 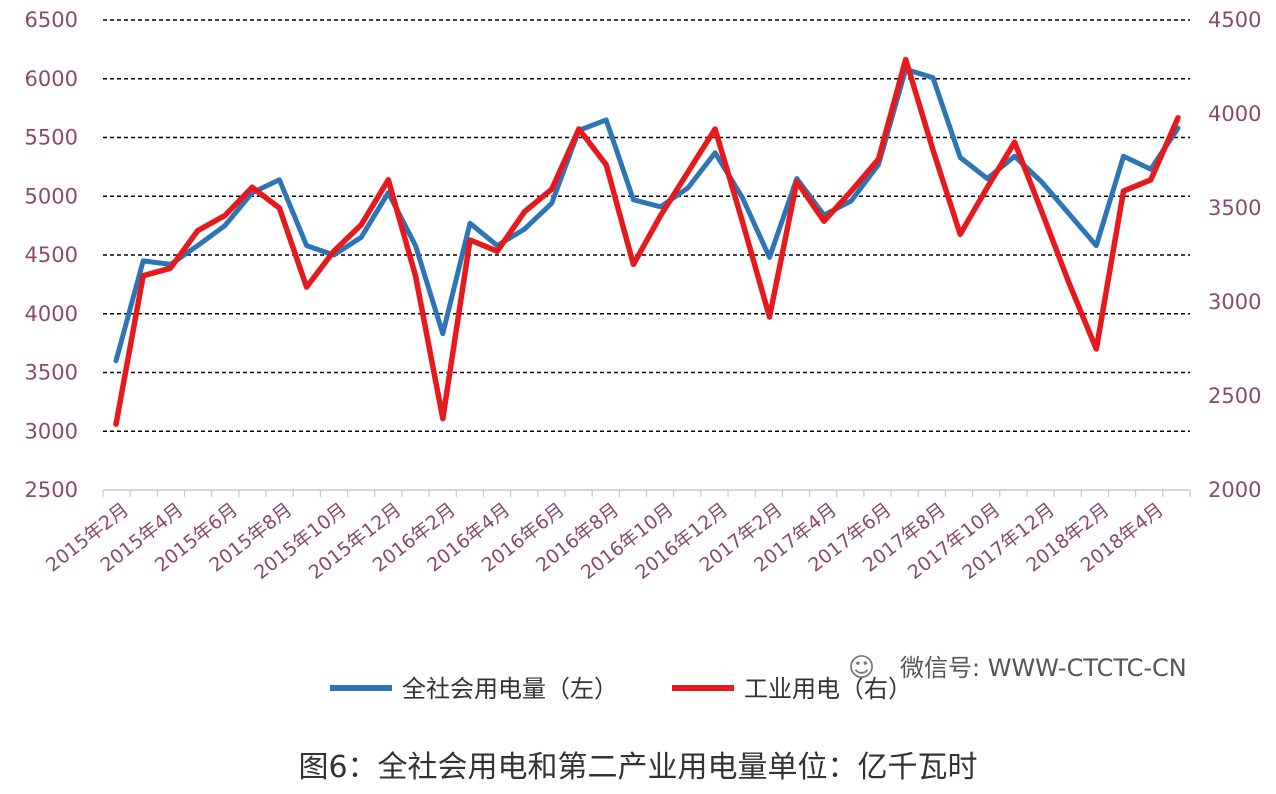 I want to click on y-left-tick-label: 6500, so click(x=51, y=20).